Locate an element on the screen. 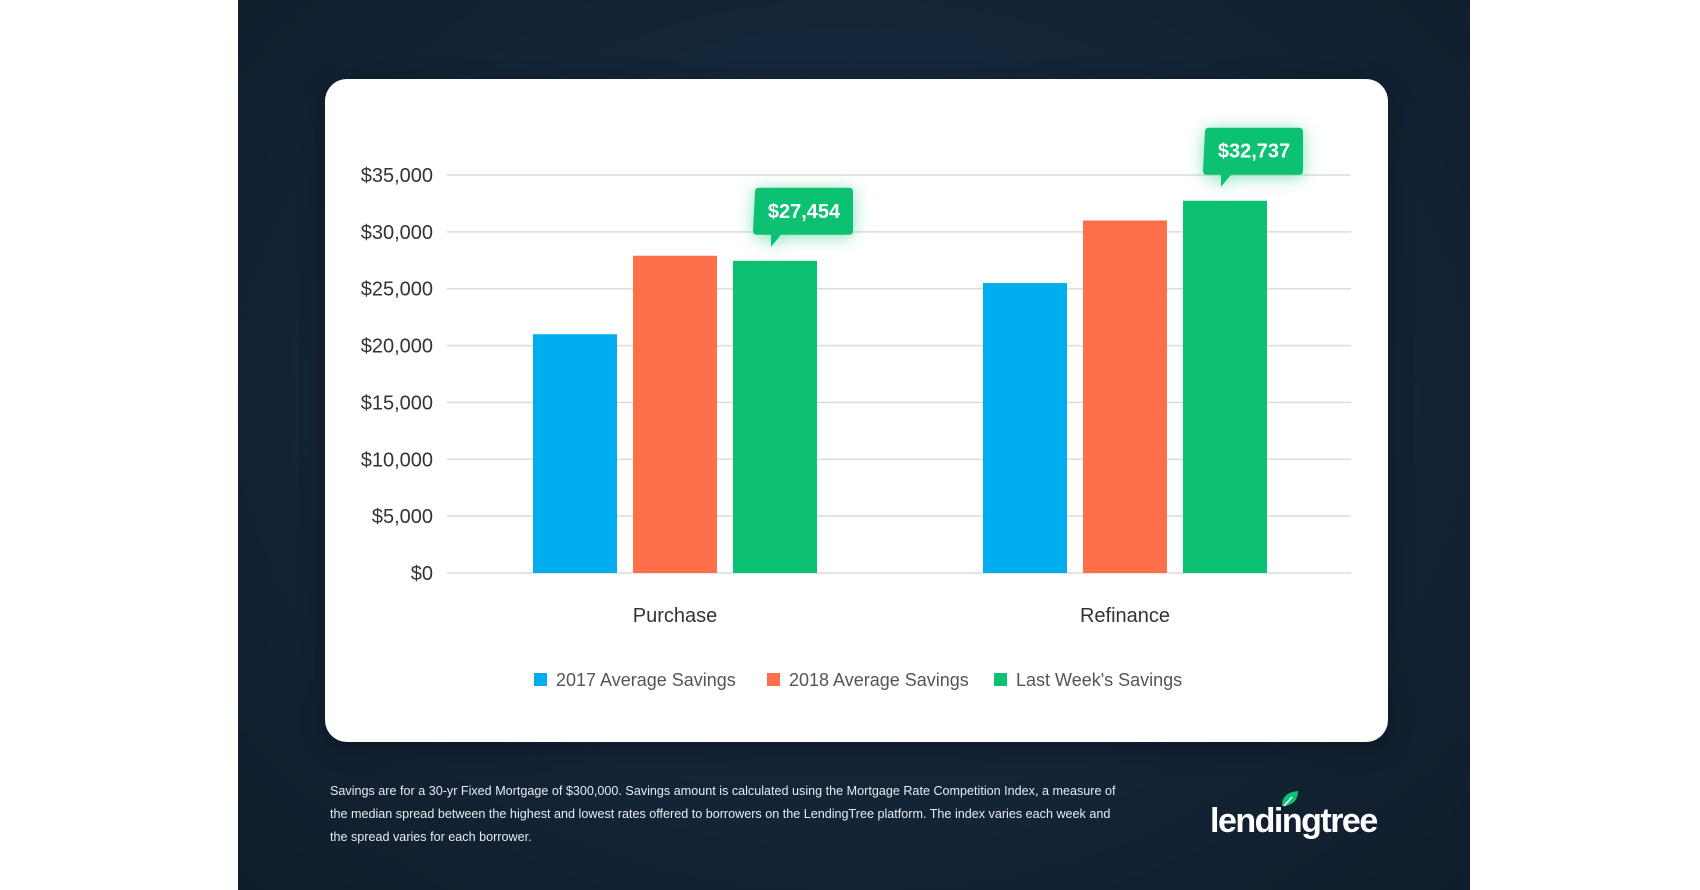 The image size is (1700, 890). callout-label: $32,737 is located at coordinates (1254, 152).